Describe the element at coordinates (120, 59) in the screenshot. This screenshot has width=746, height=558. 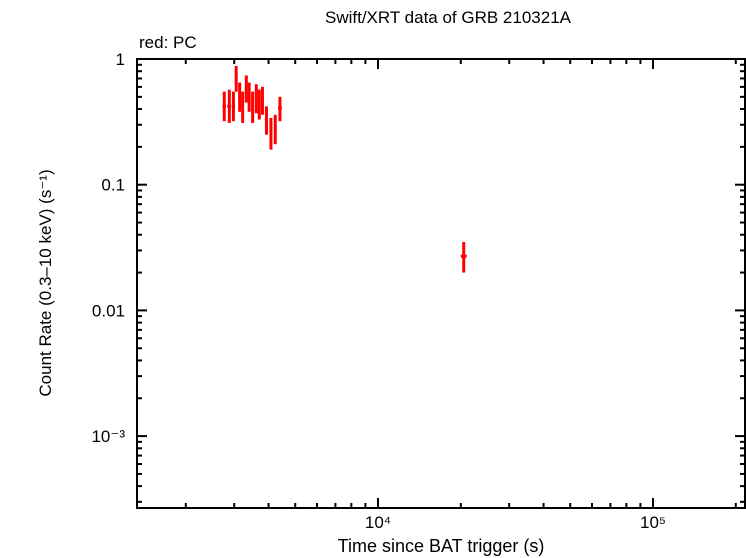
I see `y-tick-label: 1` at that location.